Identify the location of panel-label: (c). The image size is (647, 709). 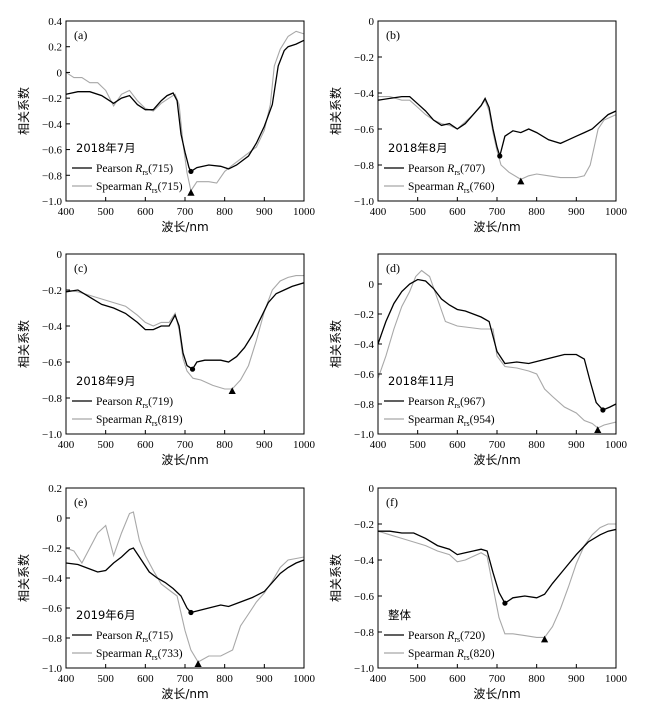
(80, 268).